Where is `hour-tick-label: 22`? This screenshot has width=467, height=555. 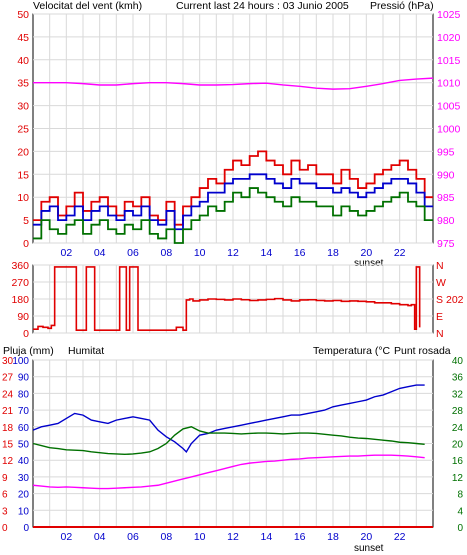
hour-tick-label: 22 is located at coordinates (400, 253).